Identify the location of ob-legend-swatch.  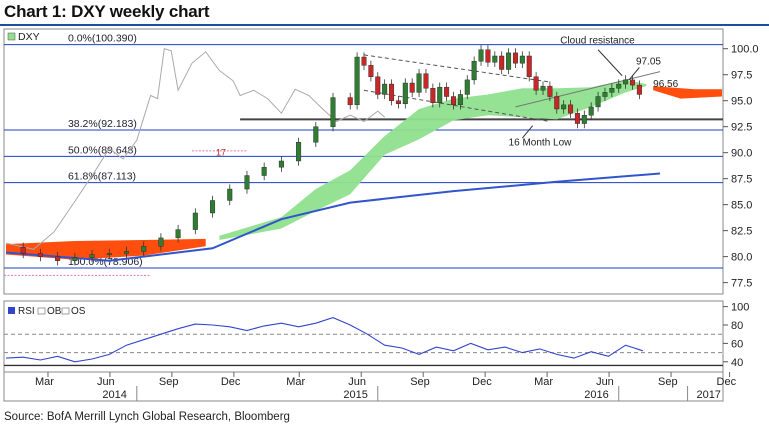
(41, 311).